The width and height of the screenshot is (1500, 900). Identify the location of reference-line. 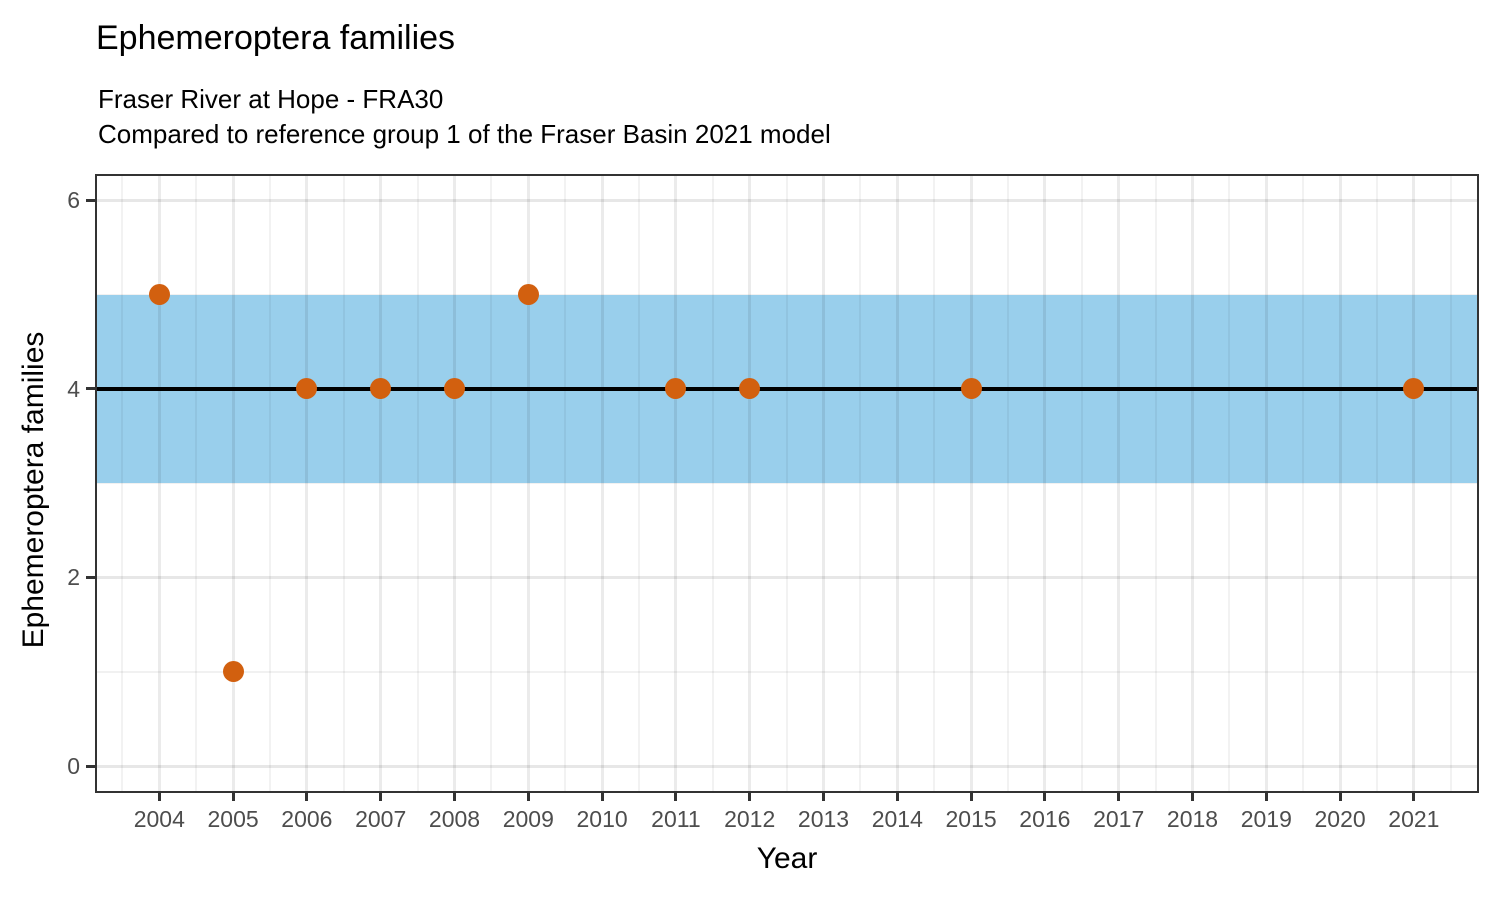
(787, 388).